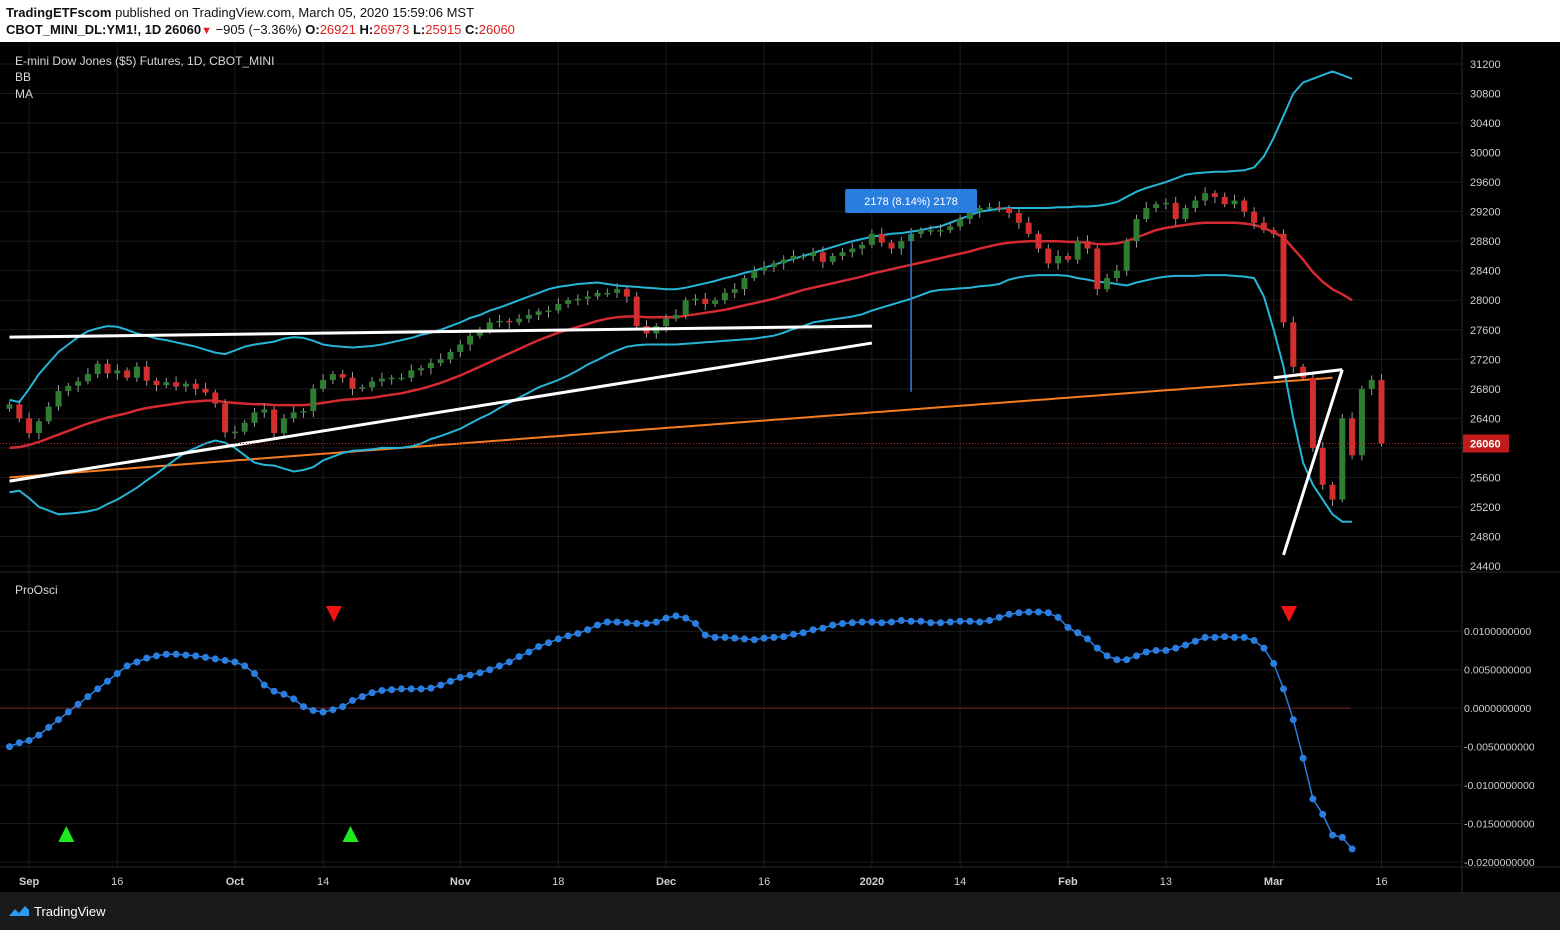  Describe the element at coordinates (84, 29) in the screenshot. I see `symbol-name: CBOT_MINI_DL:YM1!, 1D` at that location.